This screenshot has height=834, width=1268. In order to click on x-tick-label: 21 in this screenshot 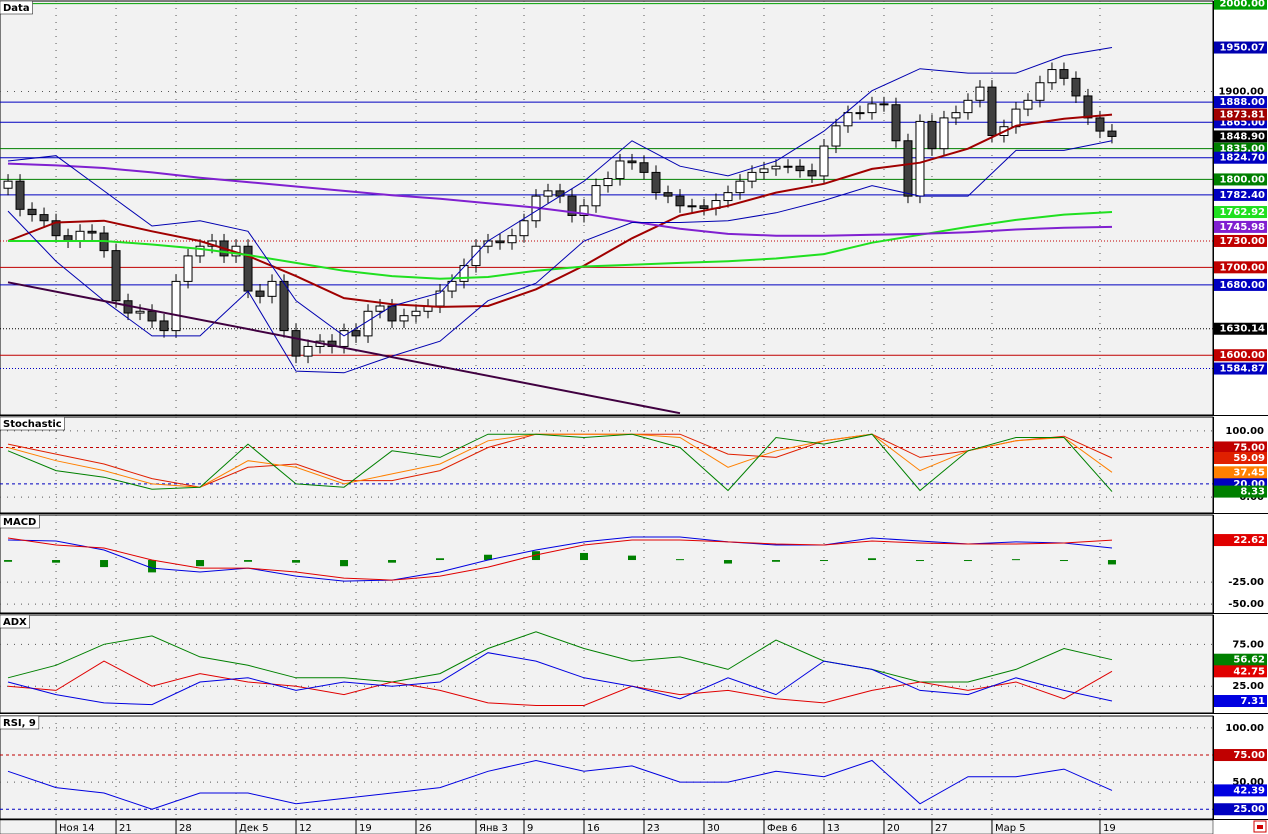, I will do `click(125, 828)`.